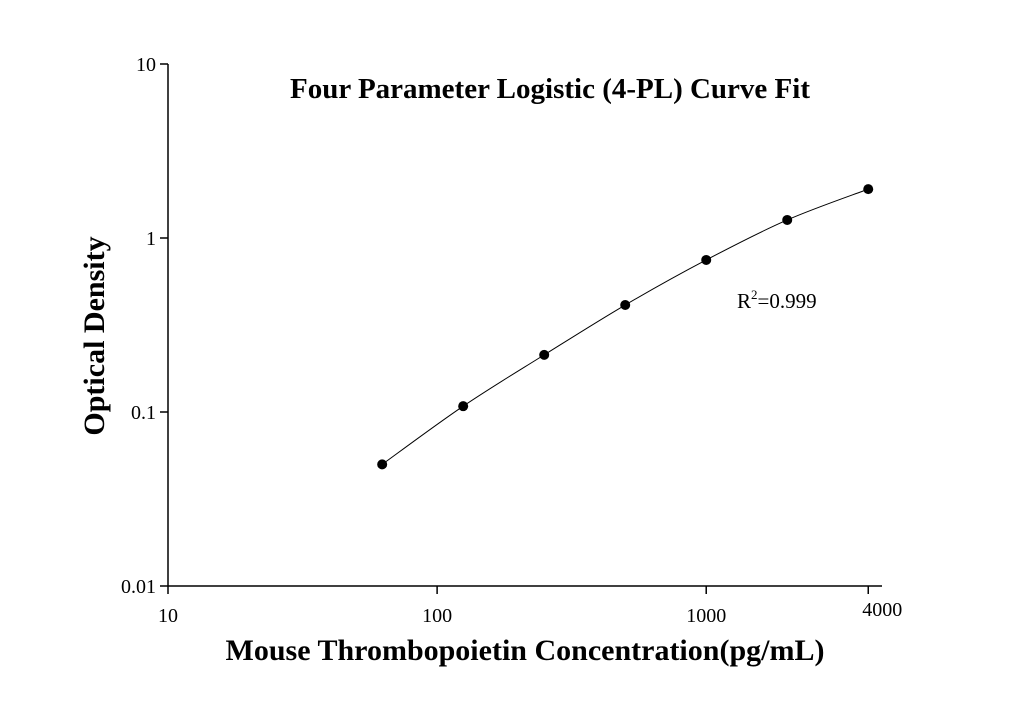 Image resolution: width=1024 pixels, height=706 pixels. Describe the element at coordinates (146, 65) in the screenshot. I see `y-tick-label: 10` at that location.